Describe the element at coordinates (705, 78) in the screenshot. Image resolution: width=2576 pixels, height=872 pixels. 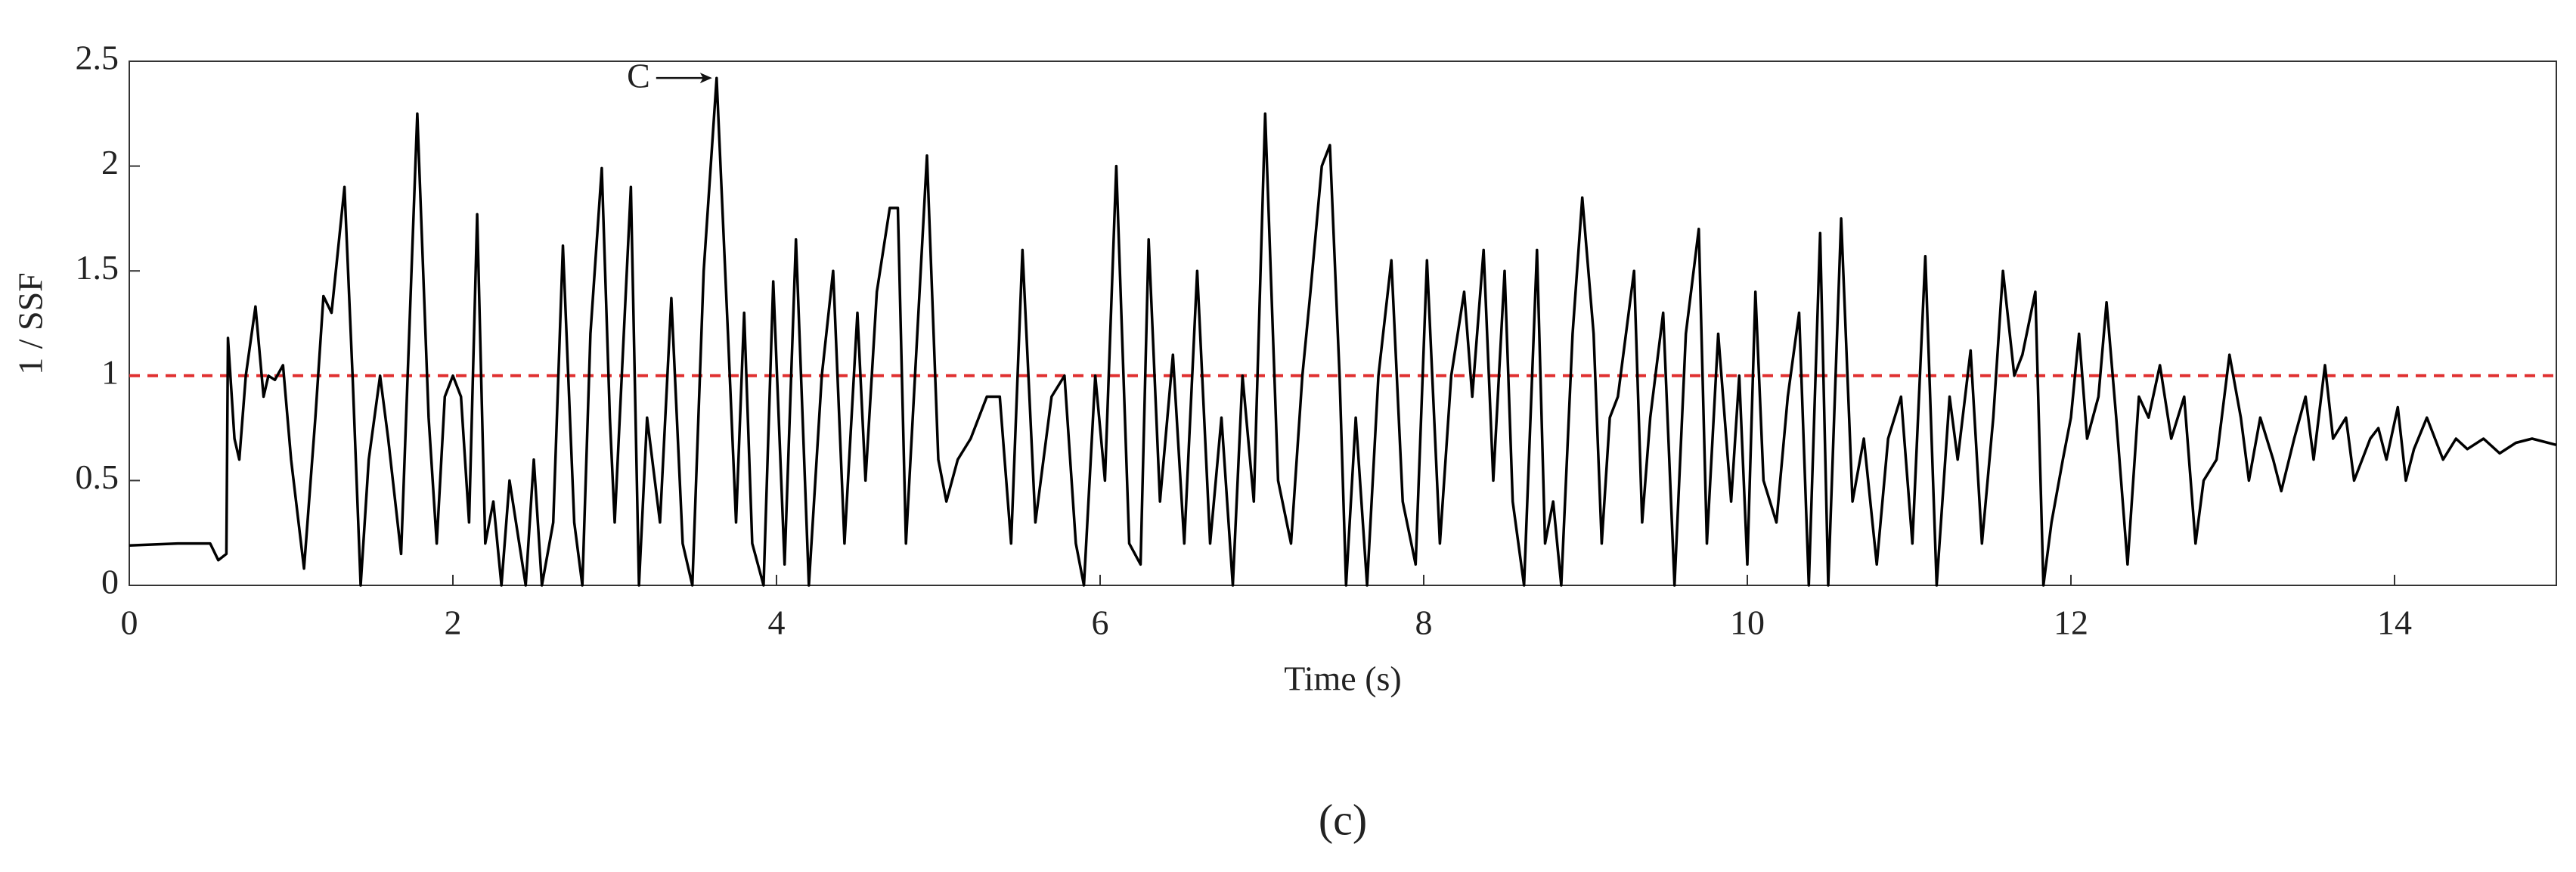
I see `annotation-arrowhead` at that location.